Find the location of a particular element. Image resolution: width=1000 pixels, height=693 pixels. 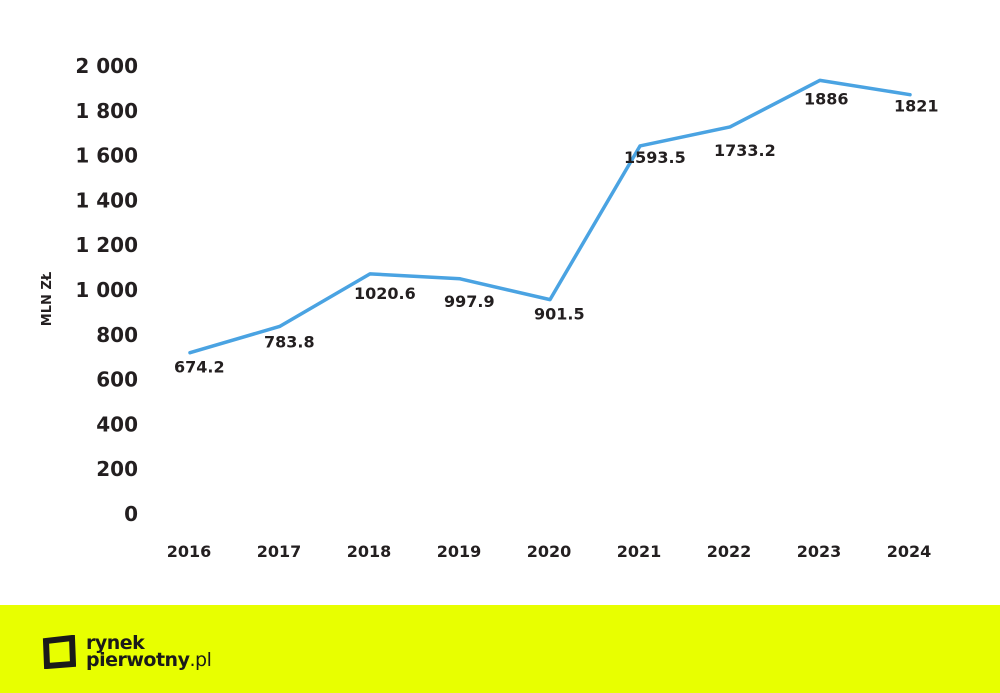

y-tick-label: 1 400 is located at coordinates (106, 200).